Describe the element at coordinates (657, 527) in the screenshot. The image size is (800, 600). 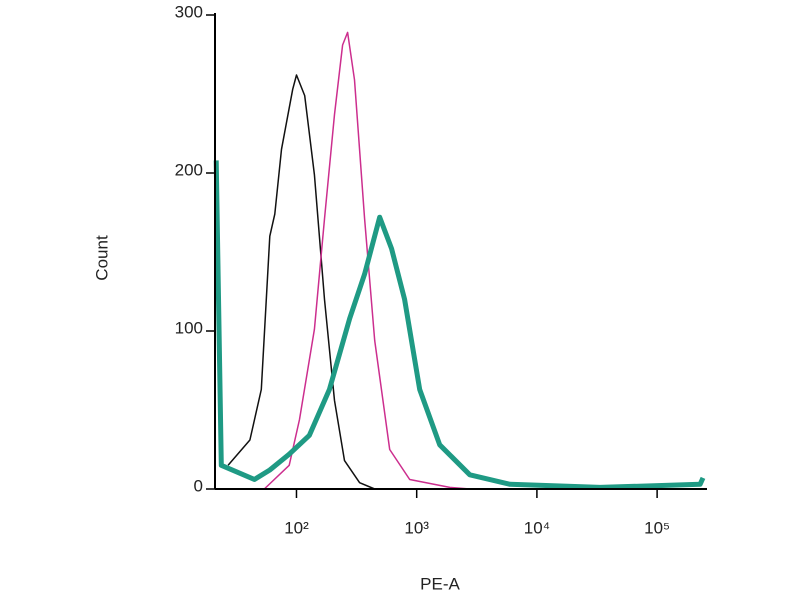
I see `x-tick-label: 10⁵` at that location.